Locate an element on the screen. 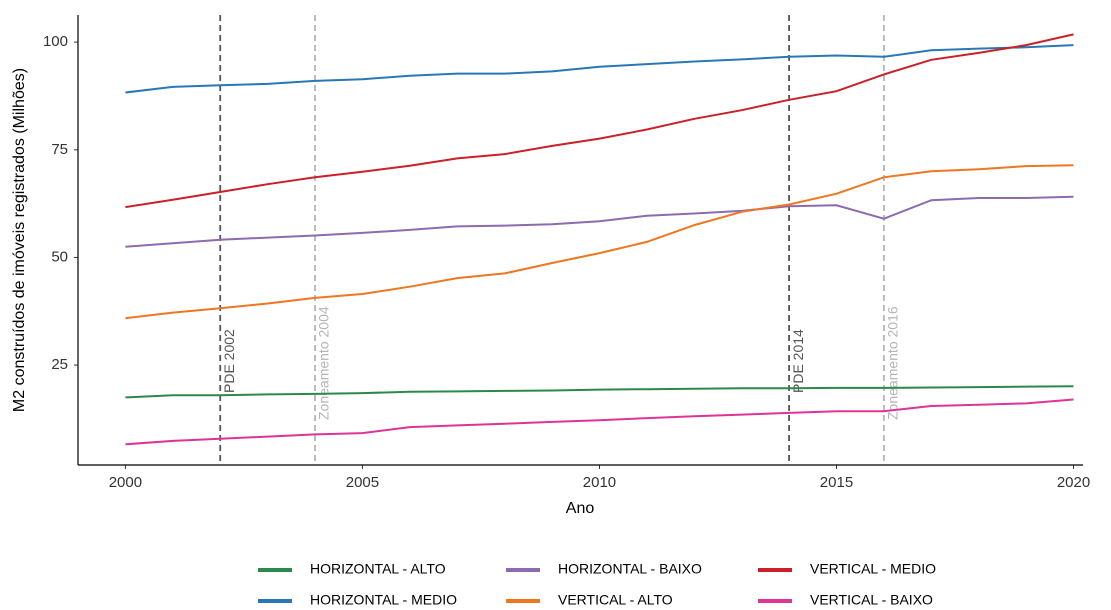 The height and width of the screenshot is (610, 1111). legend-label: HORIZONTAL - BAIXO is located at coordinates (630, 569).